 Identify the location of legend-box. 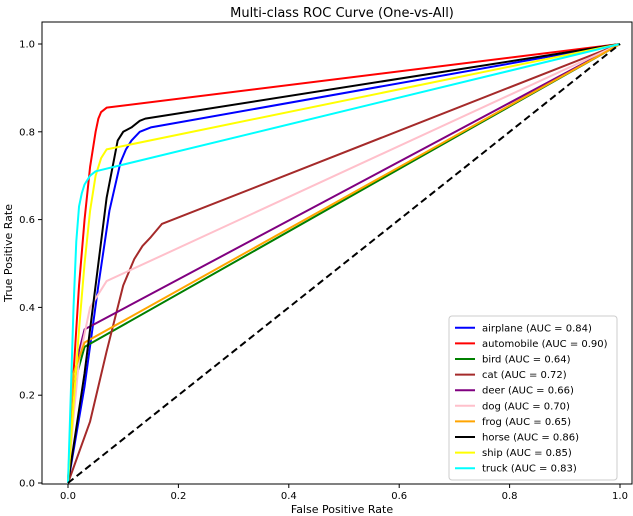
(533, 398).